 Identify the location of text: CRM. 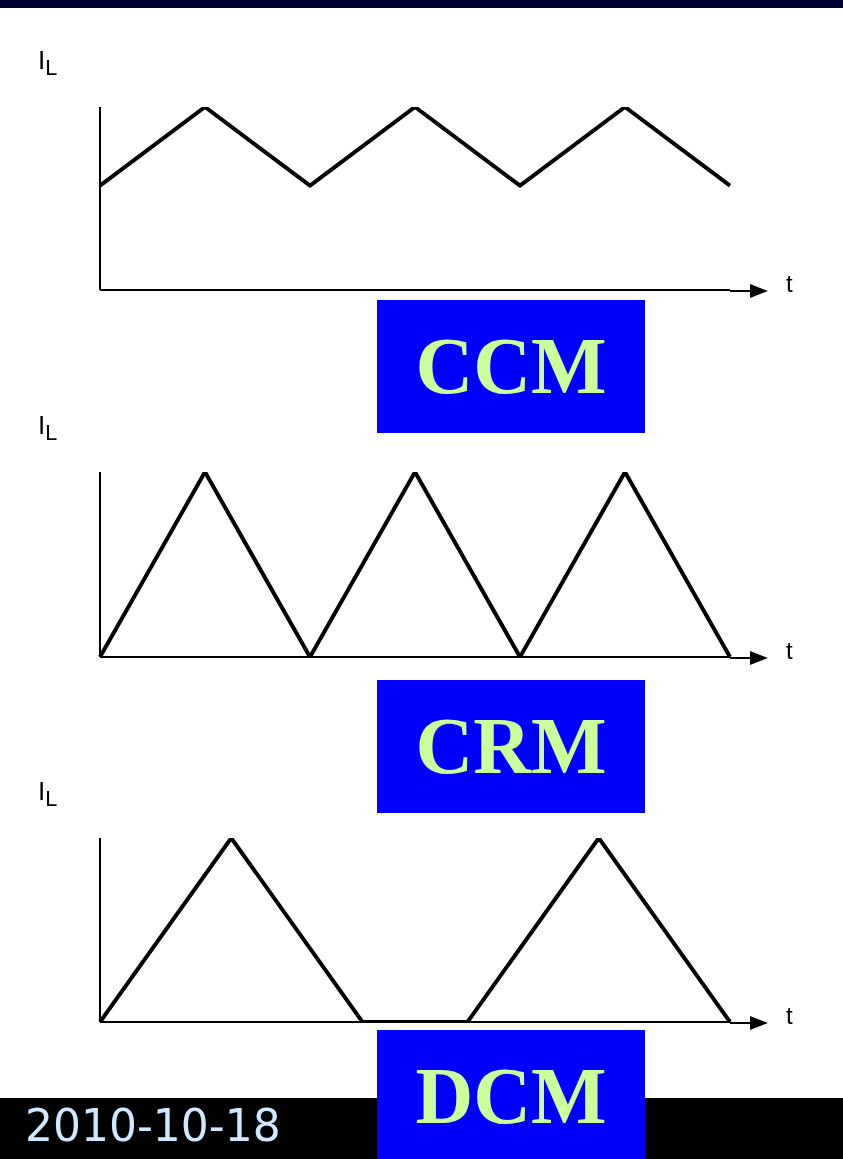
(511, 746).